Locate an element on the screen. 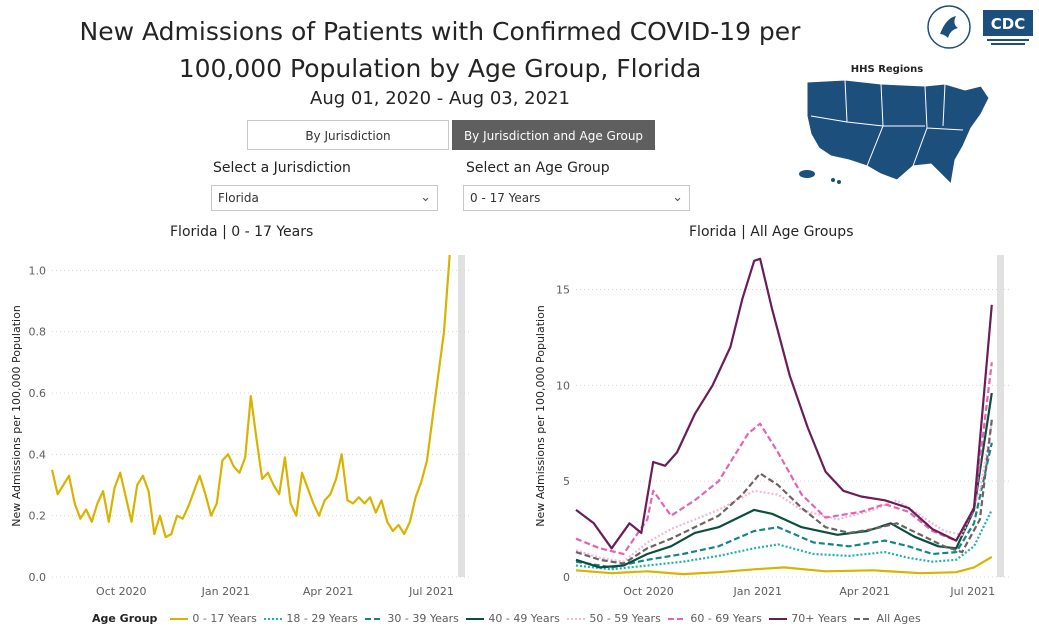  legend-item-label: 0 - 17 Years is located at coordinates (222, 618).